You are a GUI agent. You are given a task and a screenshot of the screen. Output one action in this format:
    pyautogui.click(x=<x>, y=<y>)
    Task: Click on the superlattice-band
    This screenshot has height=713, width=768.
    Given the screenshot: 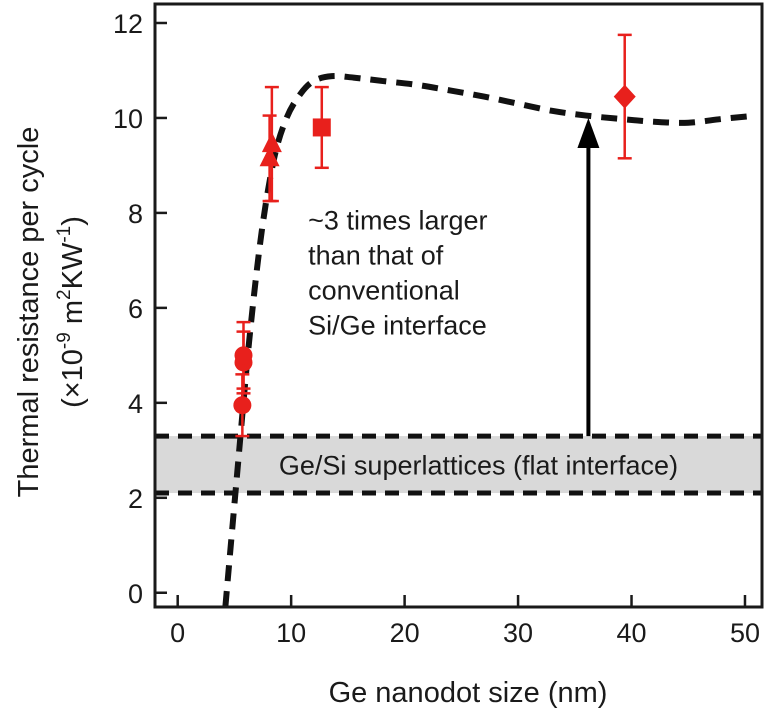 What is the action you would take?
    pyautogui.click(x=458, y=465)
    